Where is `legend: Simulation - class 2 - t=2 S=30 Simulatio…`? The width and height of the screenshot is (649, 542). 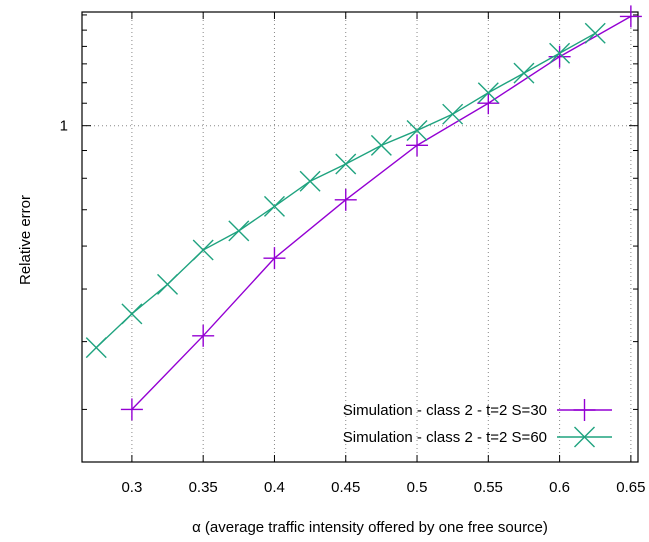
legend: Simulation - class 2 - t=2 S=30 Simulatio… is located at coordinates (477, 423).